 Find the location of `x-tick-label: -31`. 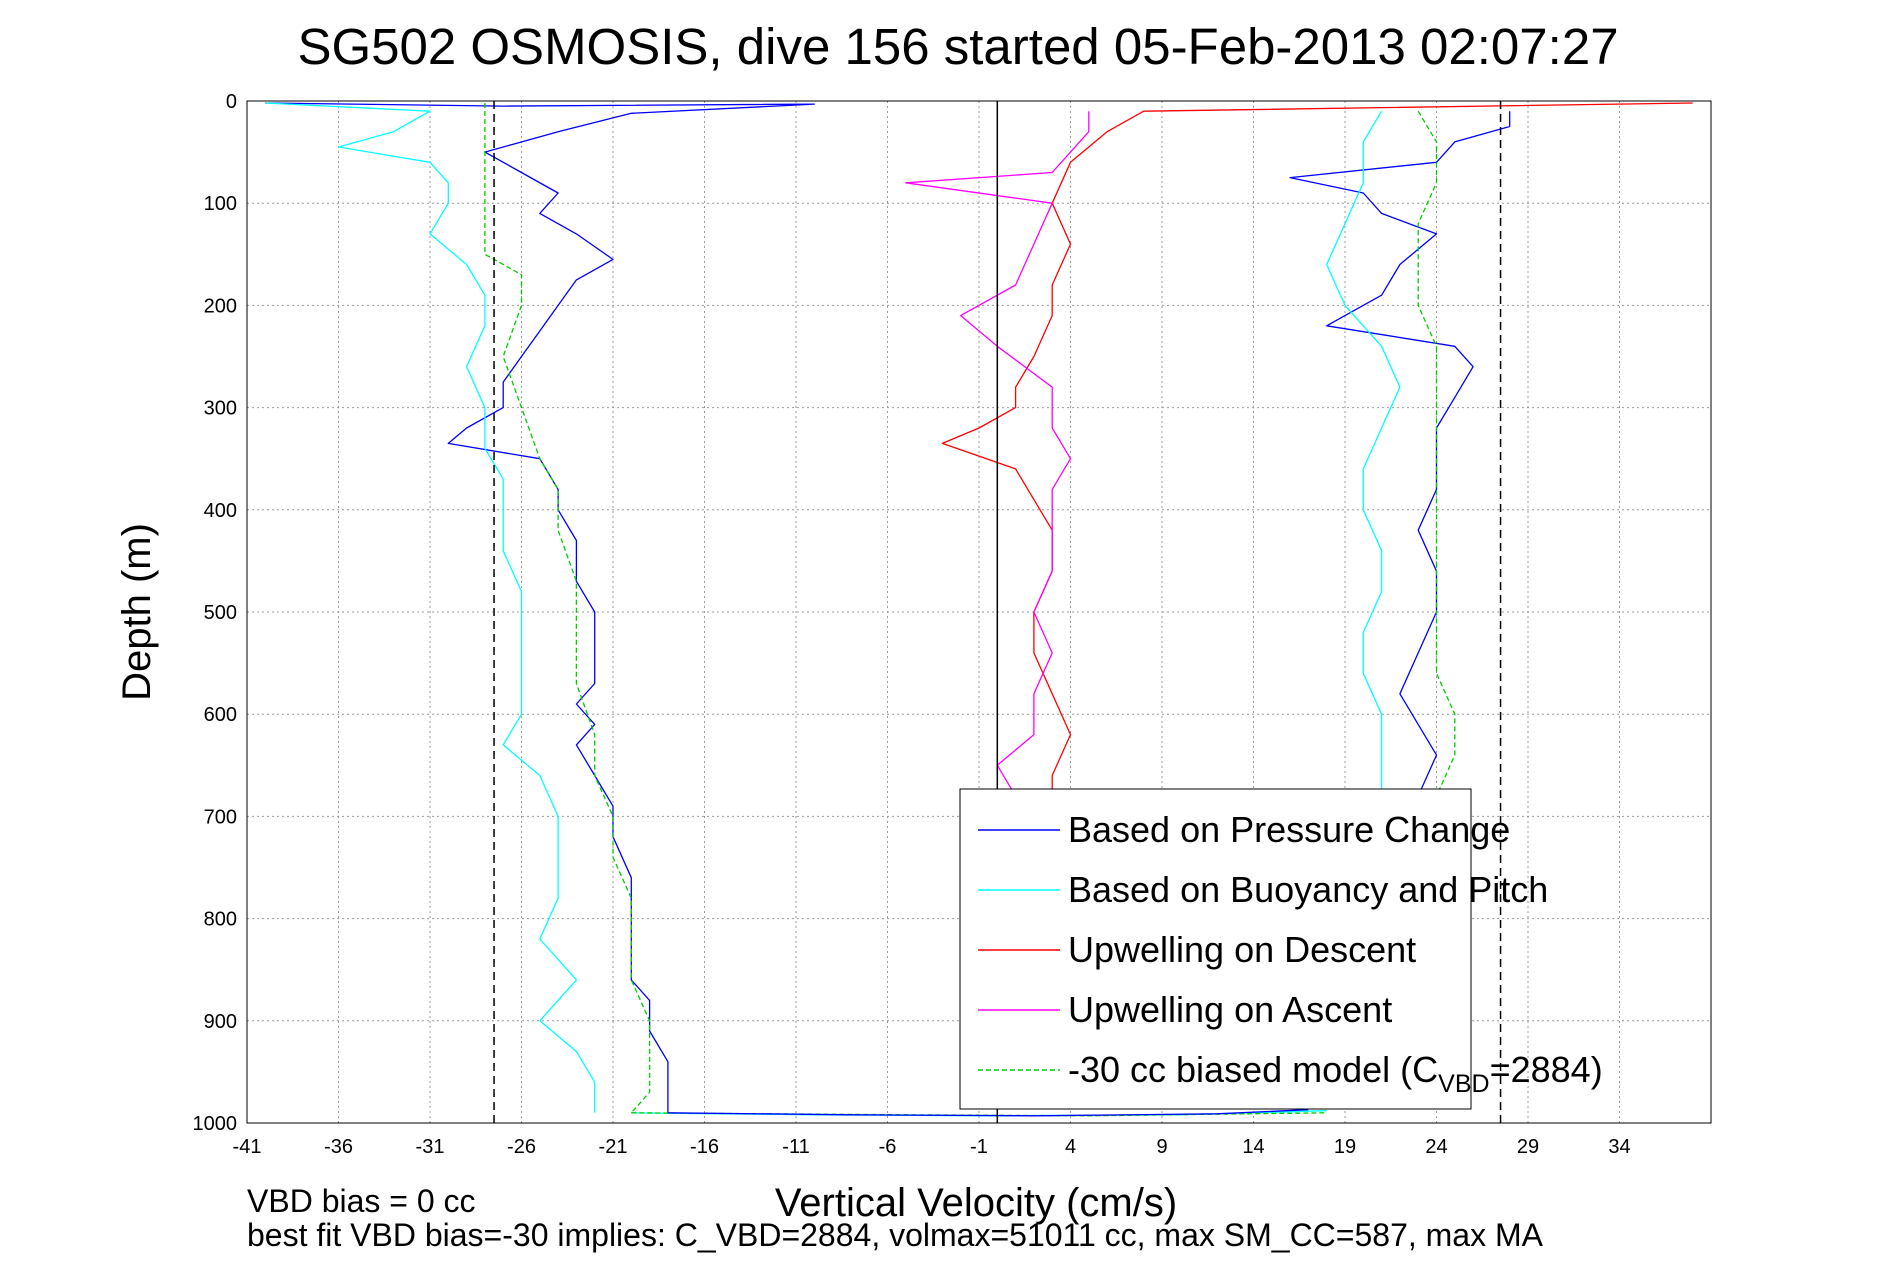

x-tick-label: -31 is located at coordinates (430, 1147).